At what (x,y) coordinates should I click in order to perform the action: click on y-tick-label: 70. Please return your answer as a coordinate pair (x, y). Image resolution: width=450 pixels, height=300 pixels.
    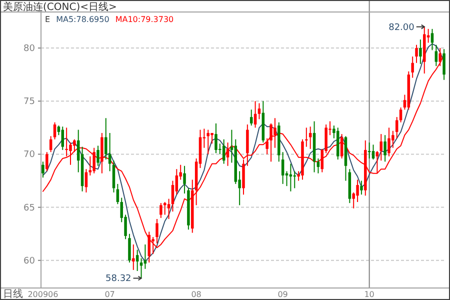
    Looking at the image, I should click on (30, 155).